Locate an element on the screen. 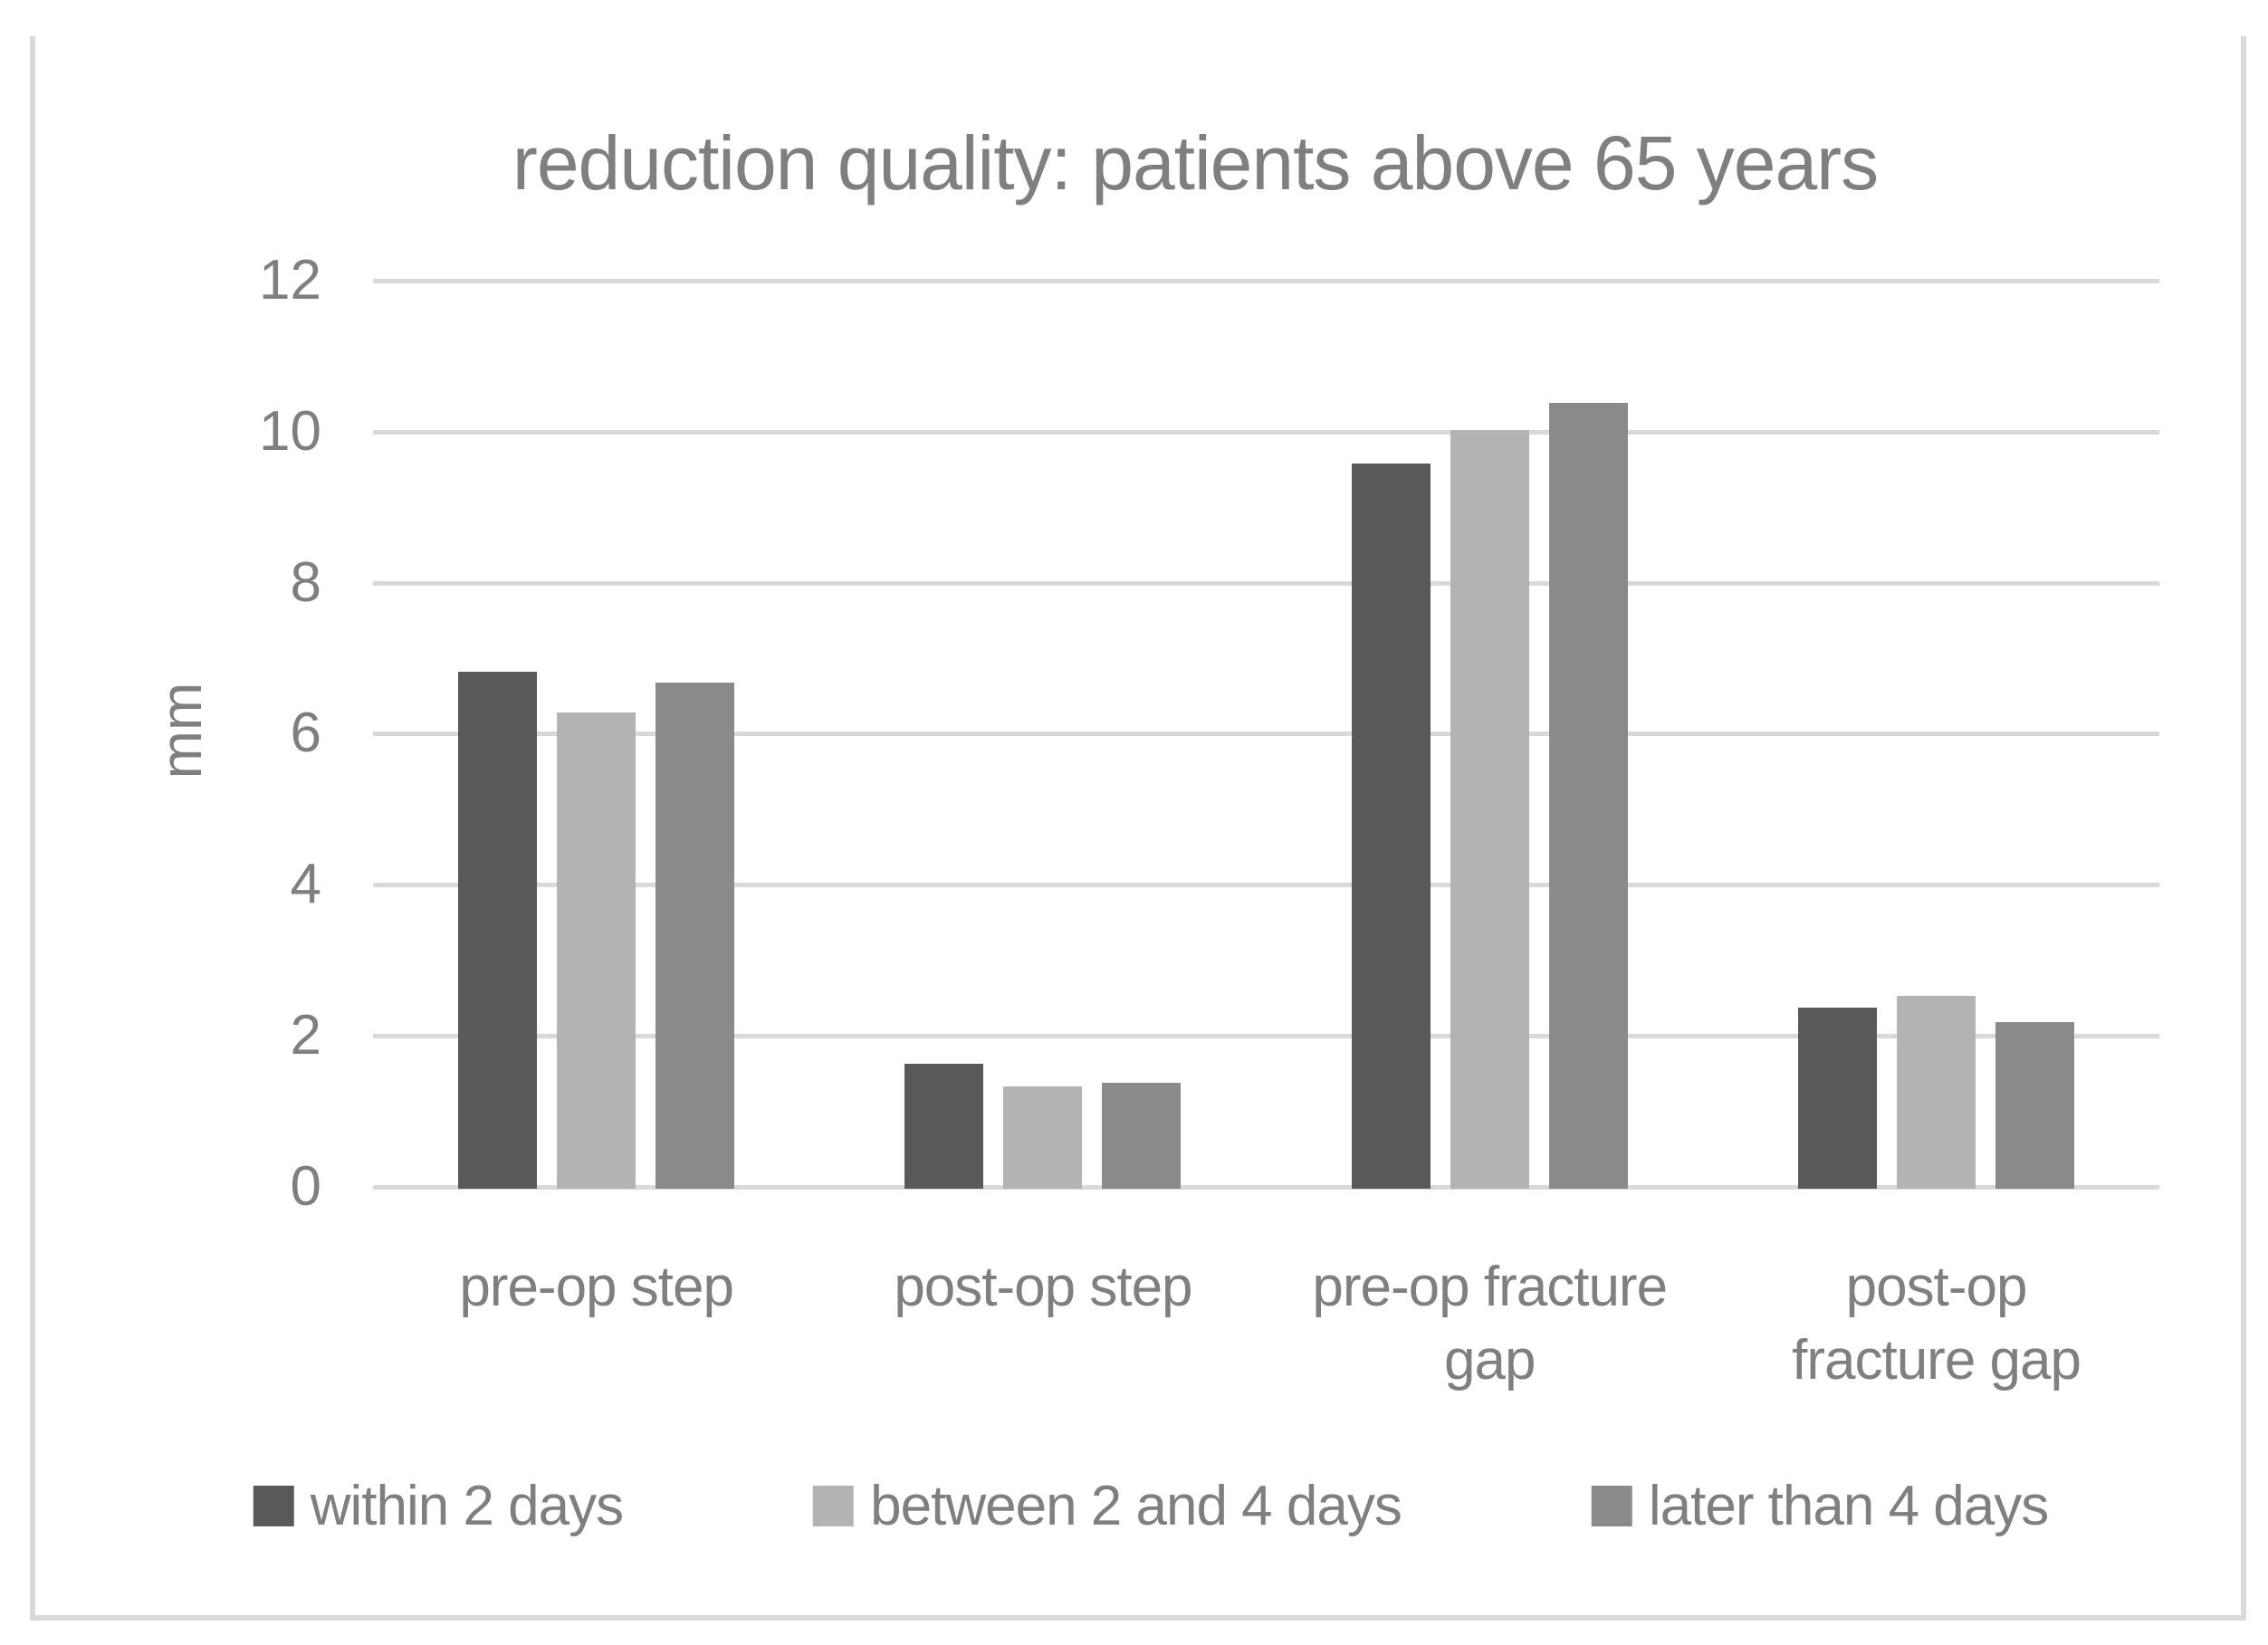  y-tick-label-10: 10 is located at coordinates (290, 431).